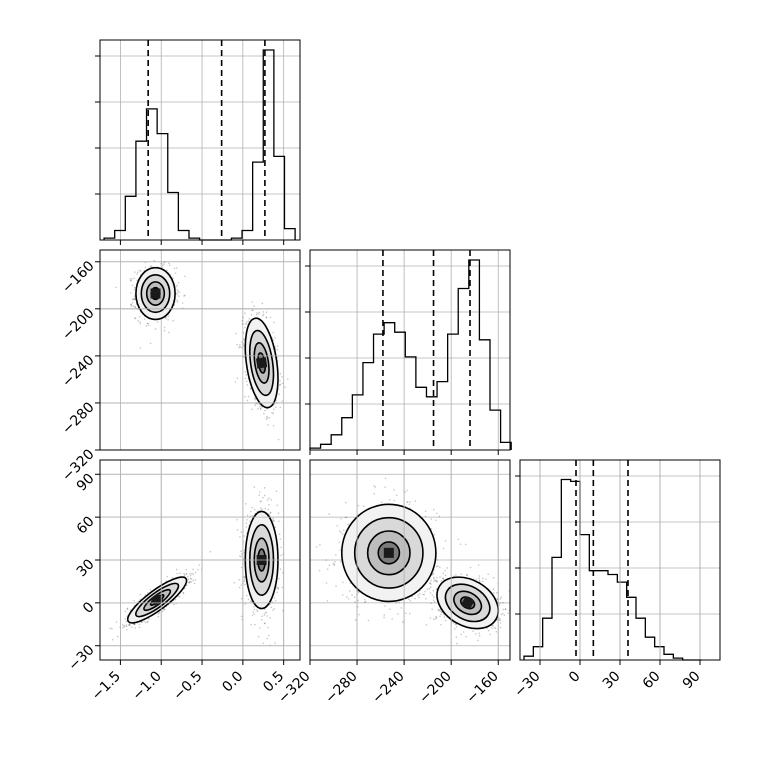 This screenshot has height=760, width=760. Describe the element at coordinates (575, 677) in the screenshot. I see `x-tick-label-p2: 0` at that location.